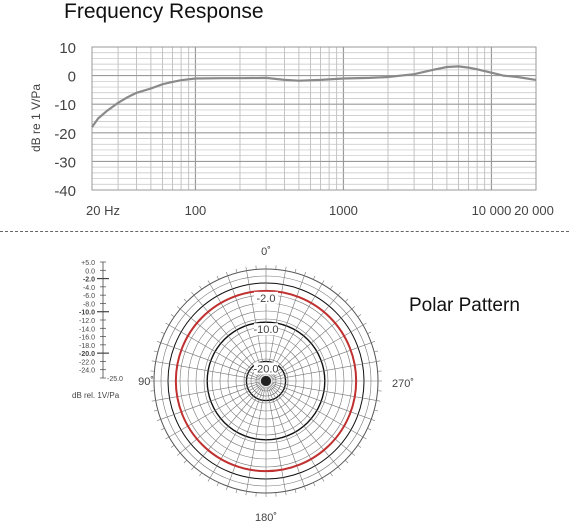 The image size is (569, 523). What do you see at coordinates (89, 280) in the screenshot?
I see `db-scale-label: -2.0` at bounding box center [89, 280].